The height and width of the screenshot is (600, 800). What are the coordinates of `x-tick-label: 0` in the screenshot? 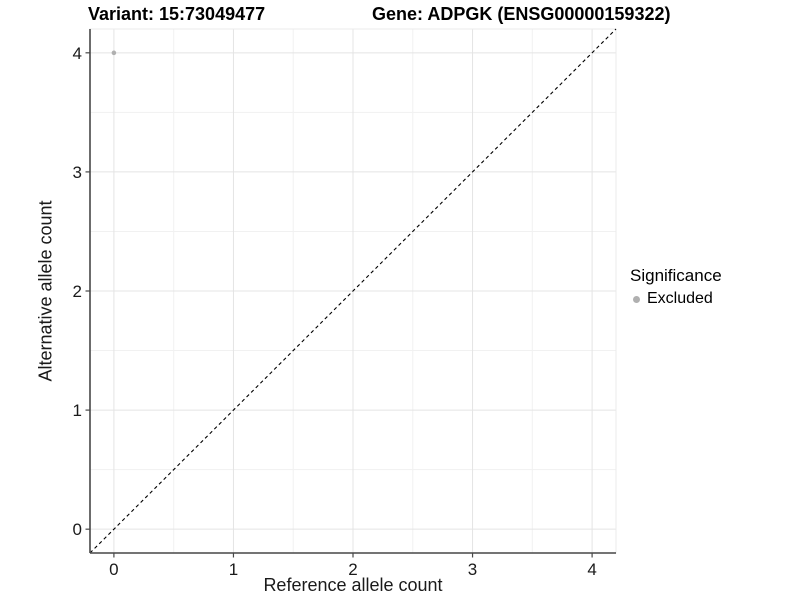 It's located at (113, 569).